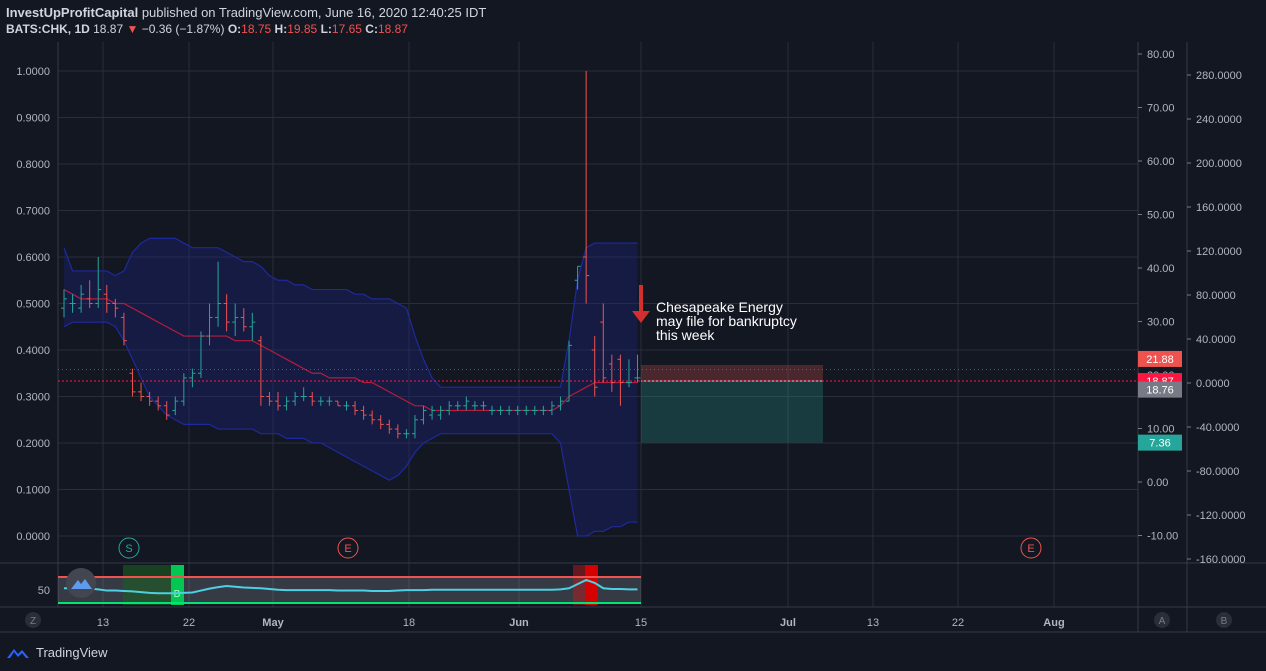 This screenshot has width=1266, height=671. Describe the element at coordinates (371, 29) in the screenshot. I see `close-label: C:` at that location.